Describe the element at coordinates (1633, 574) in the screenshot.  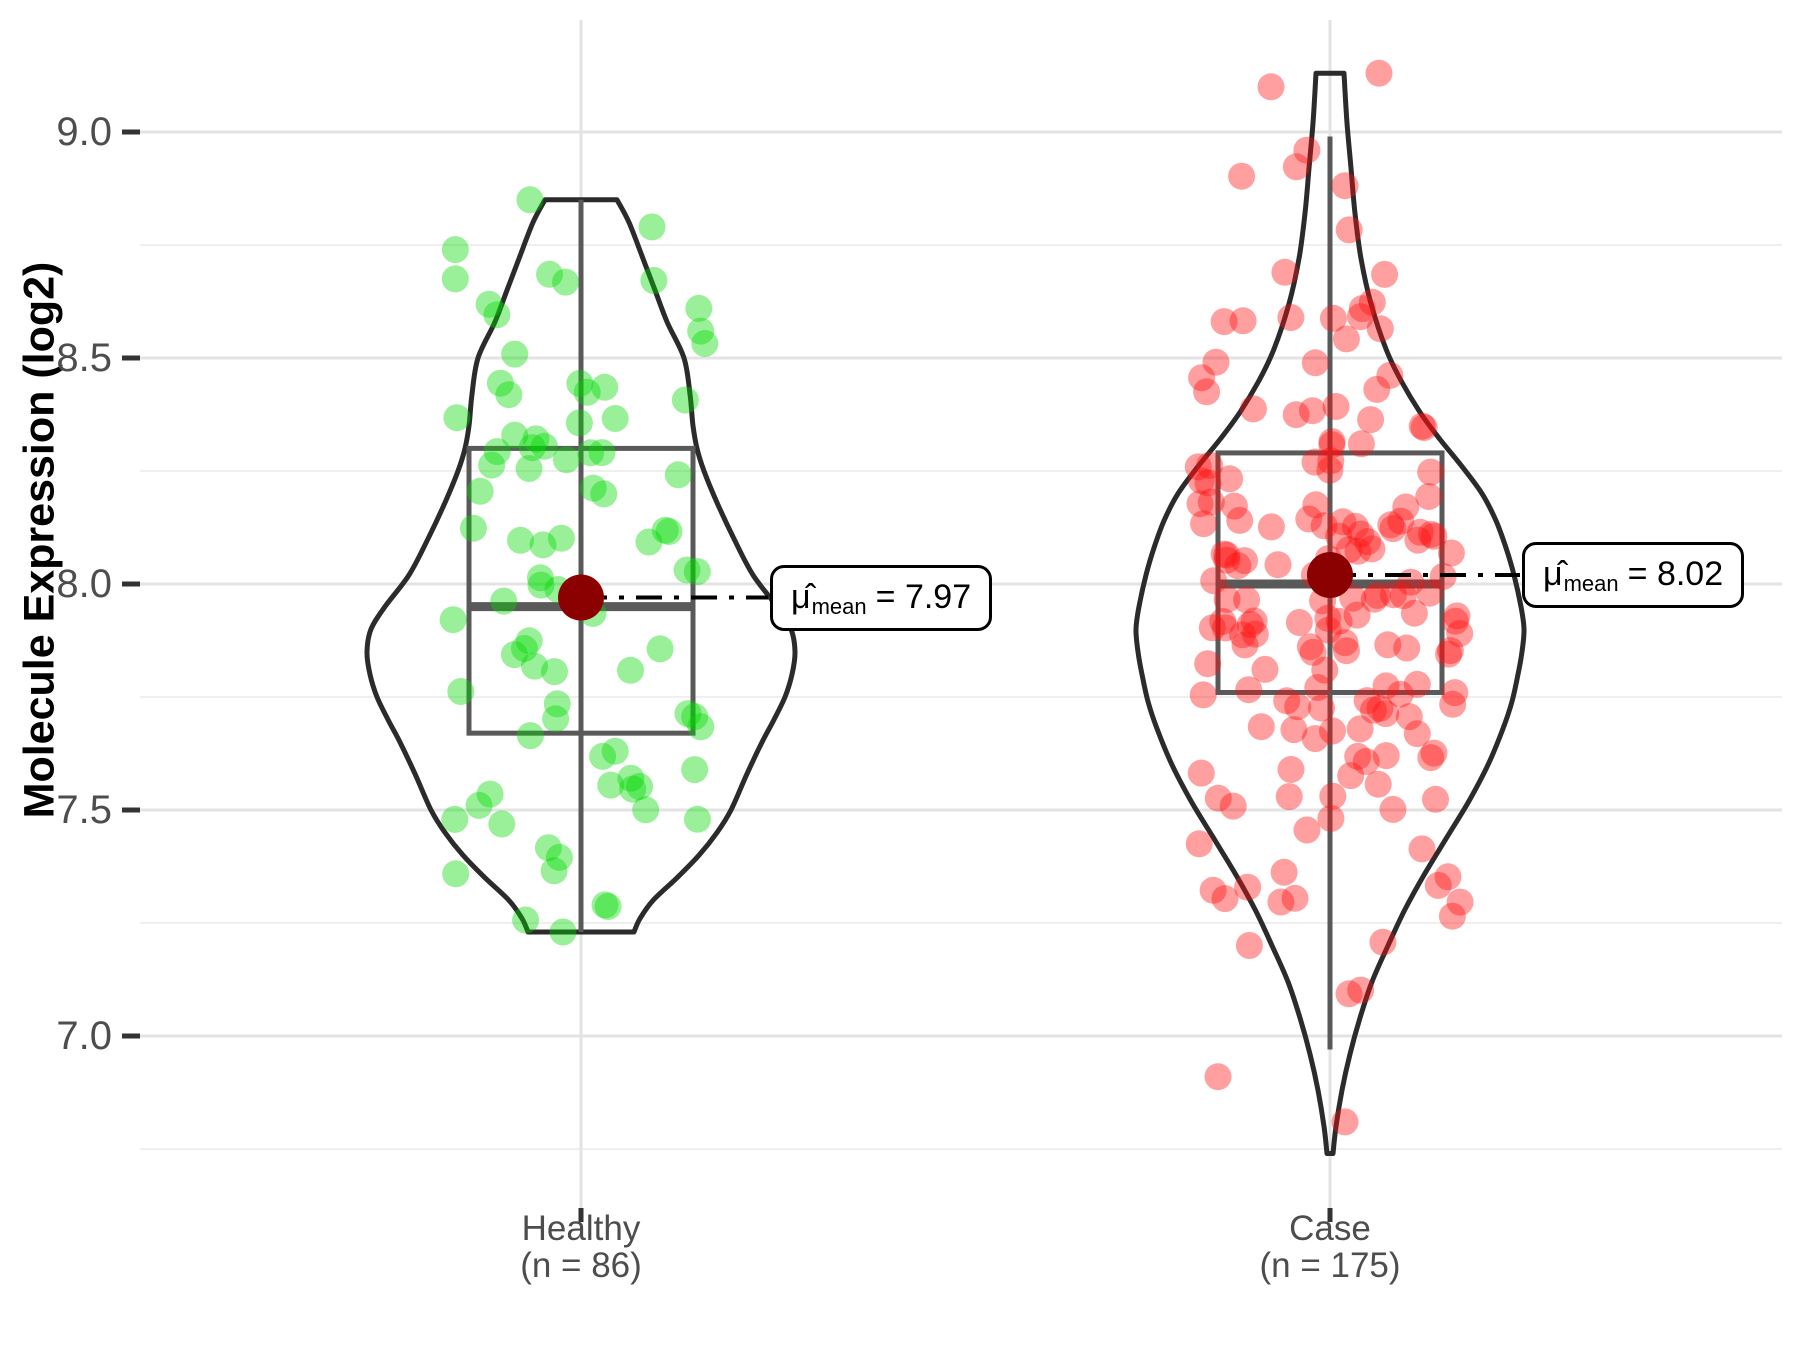
I see `mean-annotation: μ̂ mean = 8.02` at that location.